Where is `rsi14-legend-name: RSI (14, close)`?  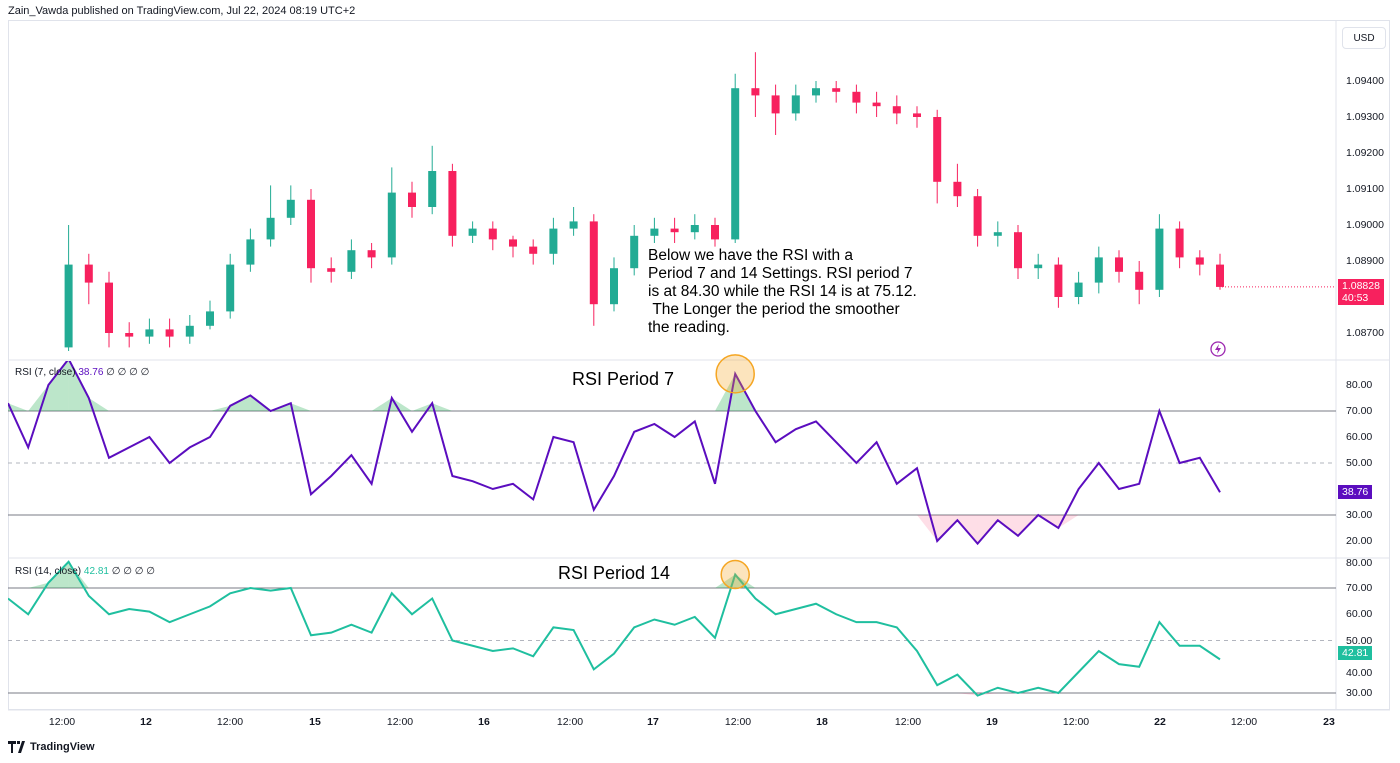 rsi14-legend-name: RSI (14, close) is located at coordinates (48, 571).